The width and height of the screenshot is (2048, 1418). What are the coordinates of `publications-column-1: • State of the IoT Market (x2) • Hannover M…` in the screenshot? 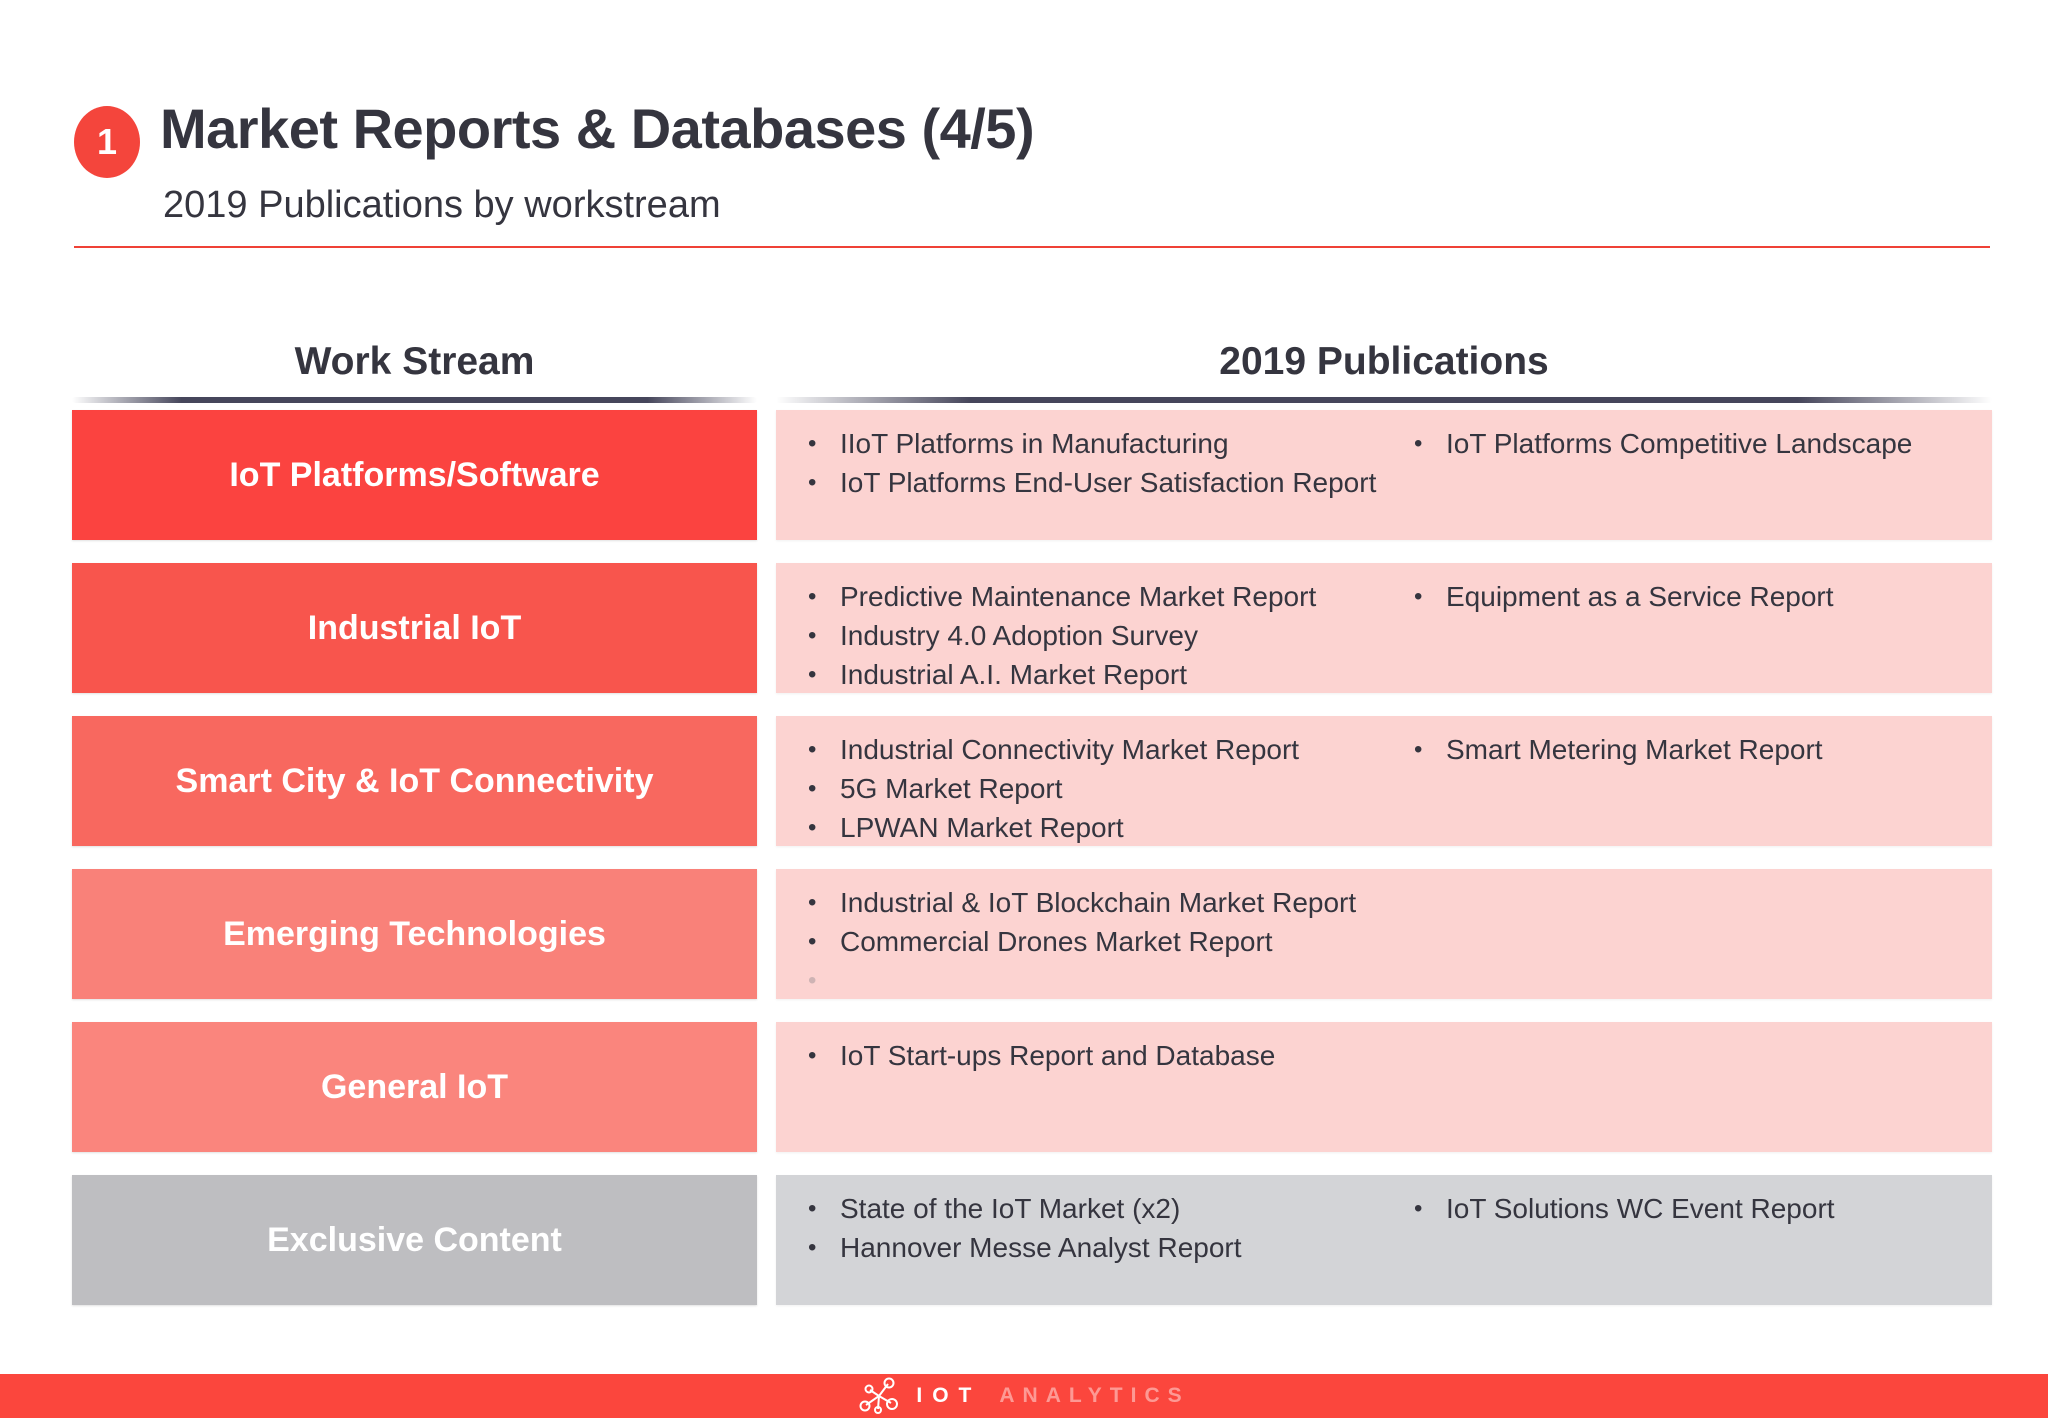 It's located at (1090, 1228).